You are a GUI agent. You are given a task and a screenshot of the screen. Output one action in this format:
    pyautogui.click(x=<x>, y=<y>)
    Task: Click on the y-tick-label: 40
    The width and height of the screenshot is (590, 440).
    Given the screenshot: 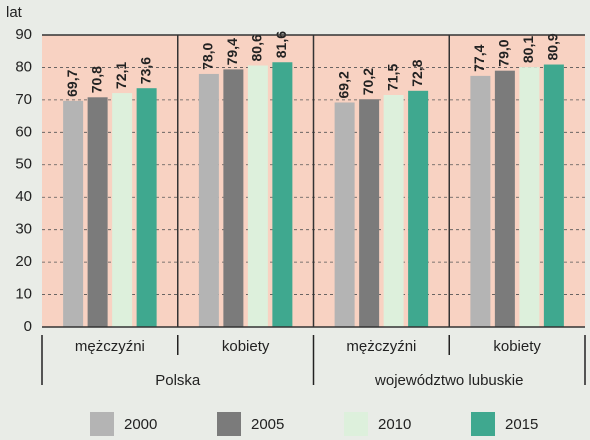 What is the action you would take?
    pyautogui.click(x=23, y=196)
    